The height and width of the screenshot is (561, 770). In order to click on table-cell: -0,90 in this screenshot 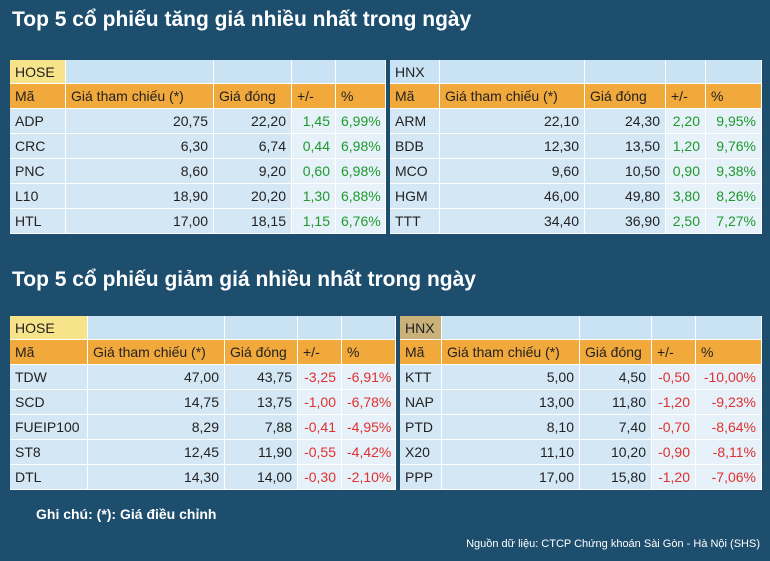, I will do `click(674, 452)`.